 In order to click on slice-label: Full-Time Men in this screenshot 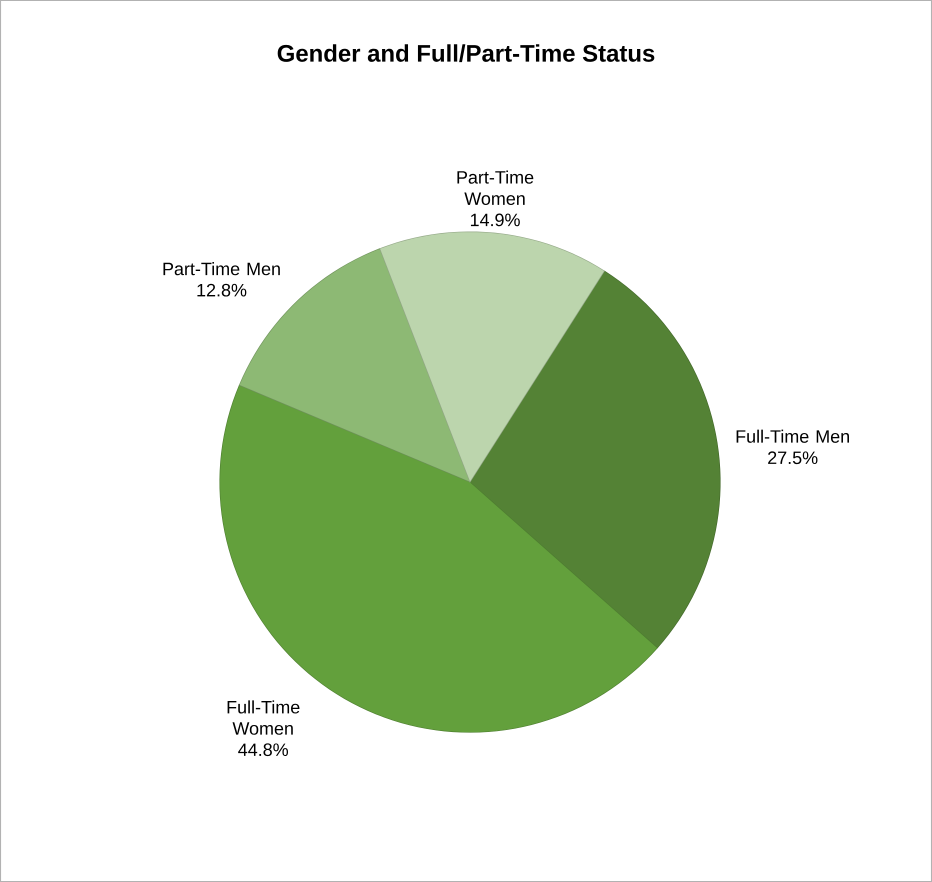, I will do `click(792, 436)`.